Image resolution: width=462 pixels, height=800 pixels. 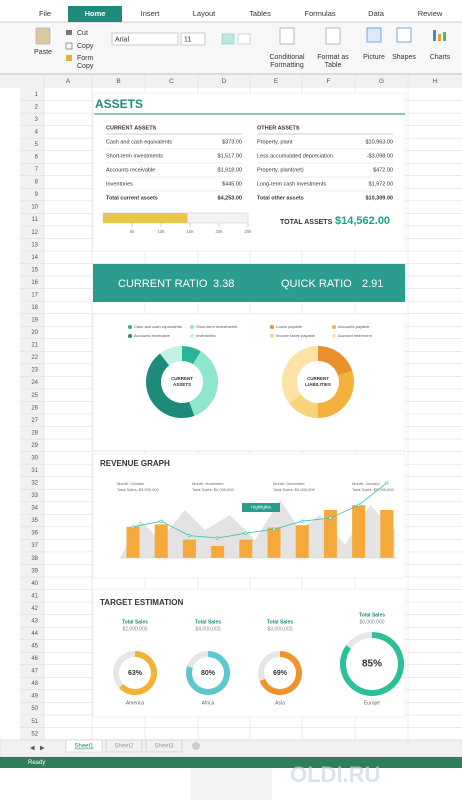 I want to click on form-copy-icon, so click(x=69, y=58).